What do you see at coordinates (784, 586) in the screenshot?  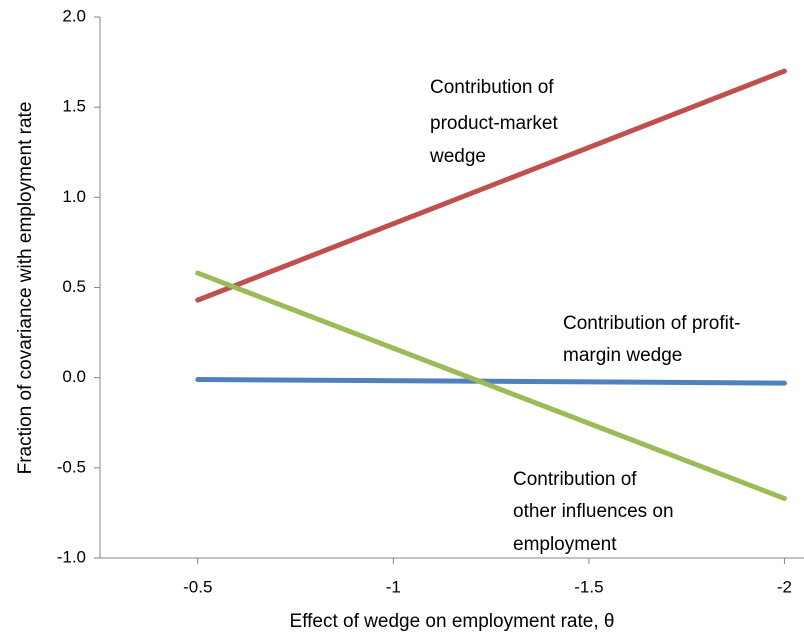 I see `x-tick-label: -2` at bounding box center [784, 586].